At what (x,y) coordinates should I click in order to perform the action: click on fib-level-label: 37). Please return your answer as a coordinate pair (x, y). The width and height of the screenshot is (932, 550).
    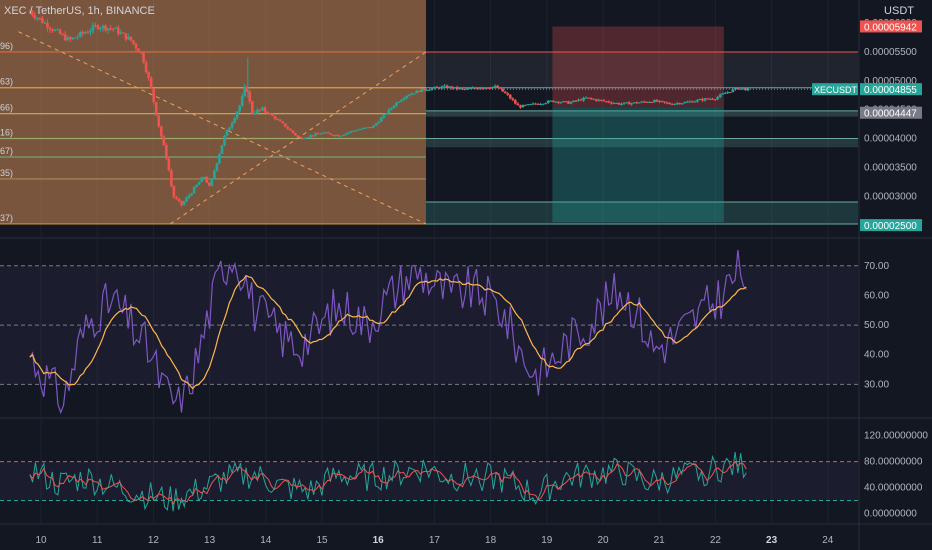
    Looking at the image, I should click on (6, 218).